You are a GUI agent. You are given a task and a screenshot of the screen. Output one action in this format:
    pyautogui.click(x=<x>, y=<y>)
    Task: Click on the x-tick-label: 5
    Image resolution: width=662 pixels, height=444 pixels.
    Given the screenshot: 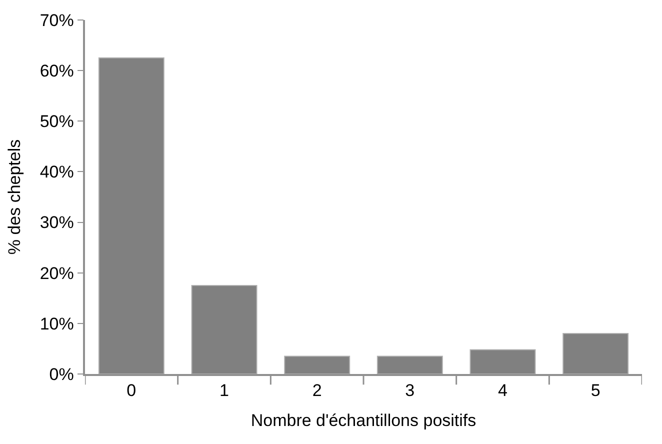 What is the action you would take?
    pyautogui.click(x=595, y=390)
    